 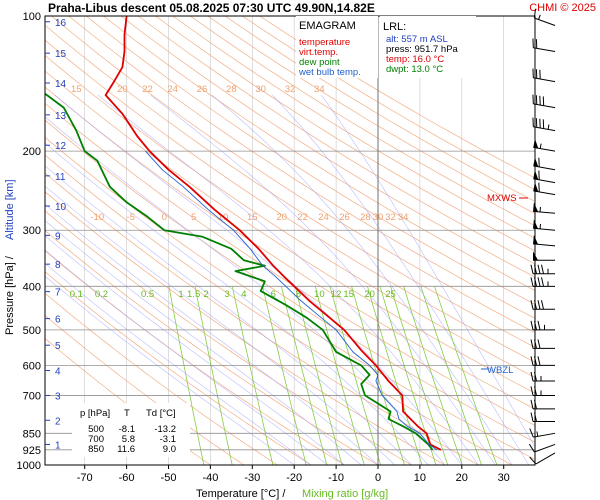 I want to click on mxws-marker: MXWS, so click(x=507, y=198).